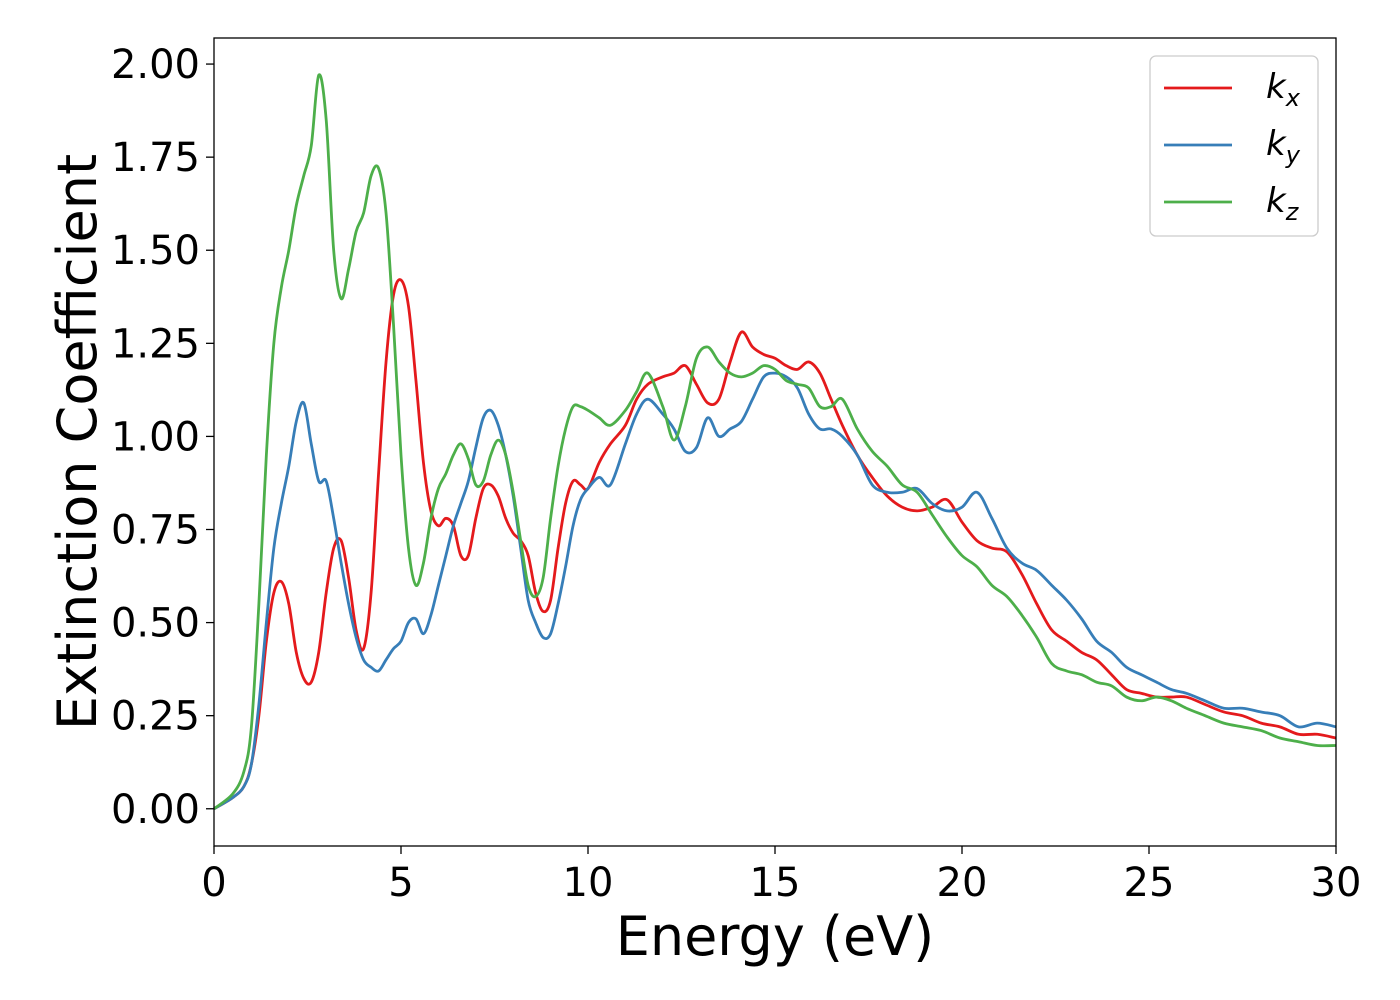 This screenshot has width=1400, height=1000. What do you see at coordinates (1283, 146) in the screenshot?
I see `legend-label-k-y: ky` at bounding box center [1283, 146].